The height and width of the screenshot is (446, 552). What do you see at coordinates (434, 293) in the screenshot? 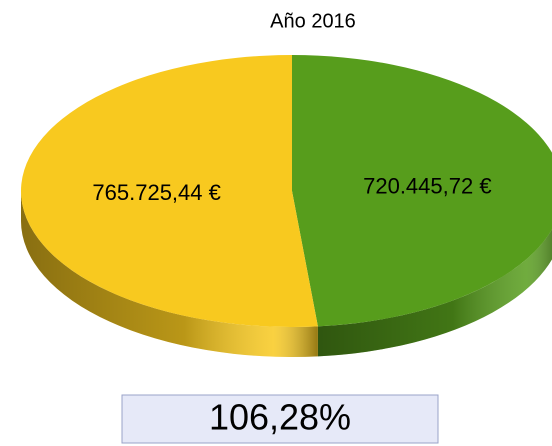
I see `slice-side-shade` at bounding box center [434, 293].